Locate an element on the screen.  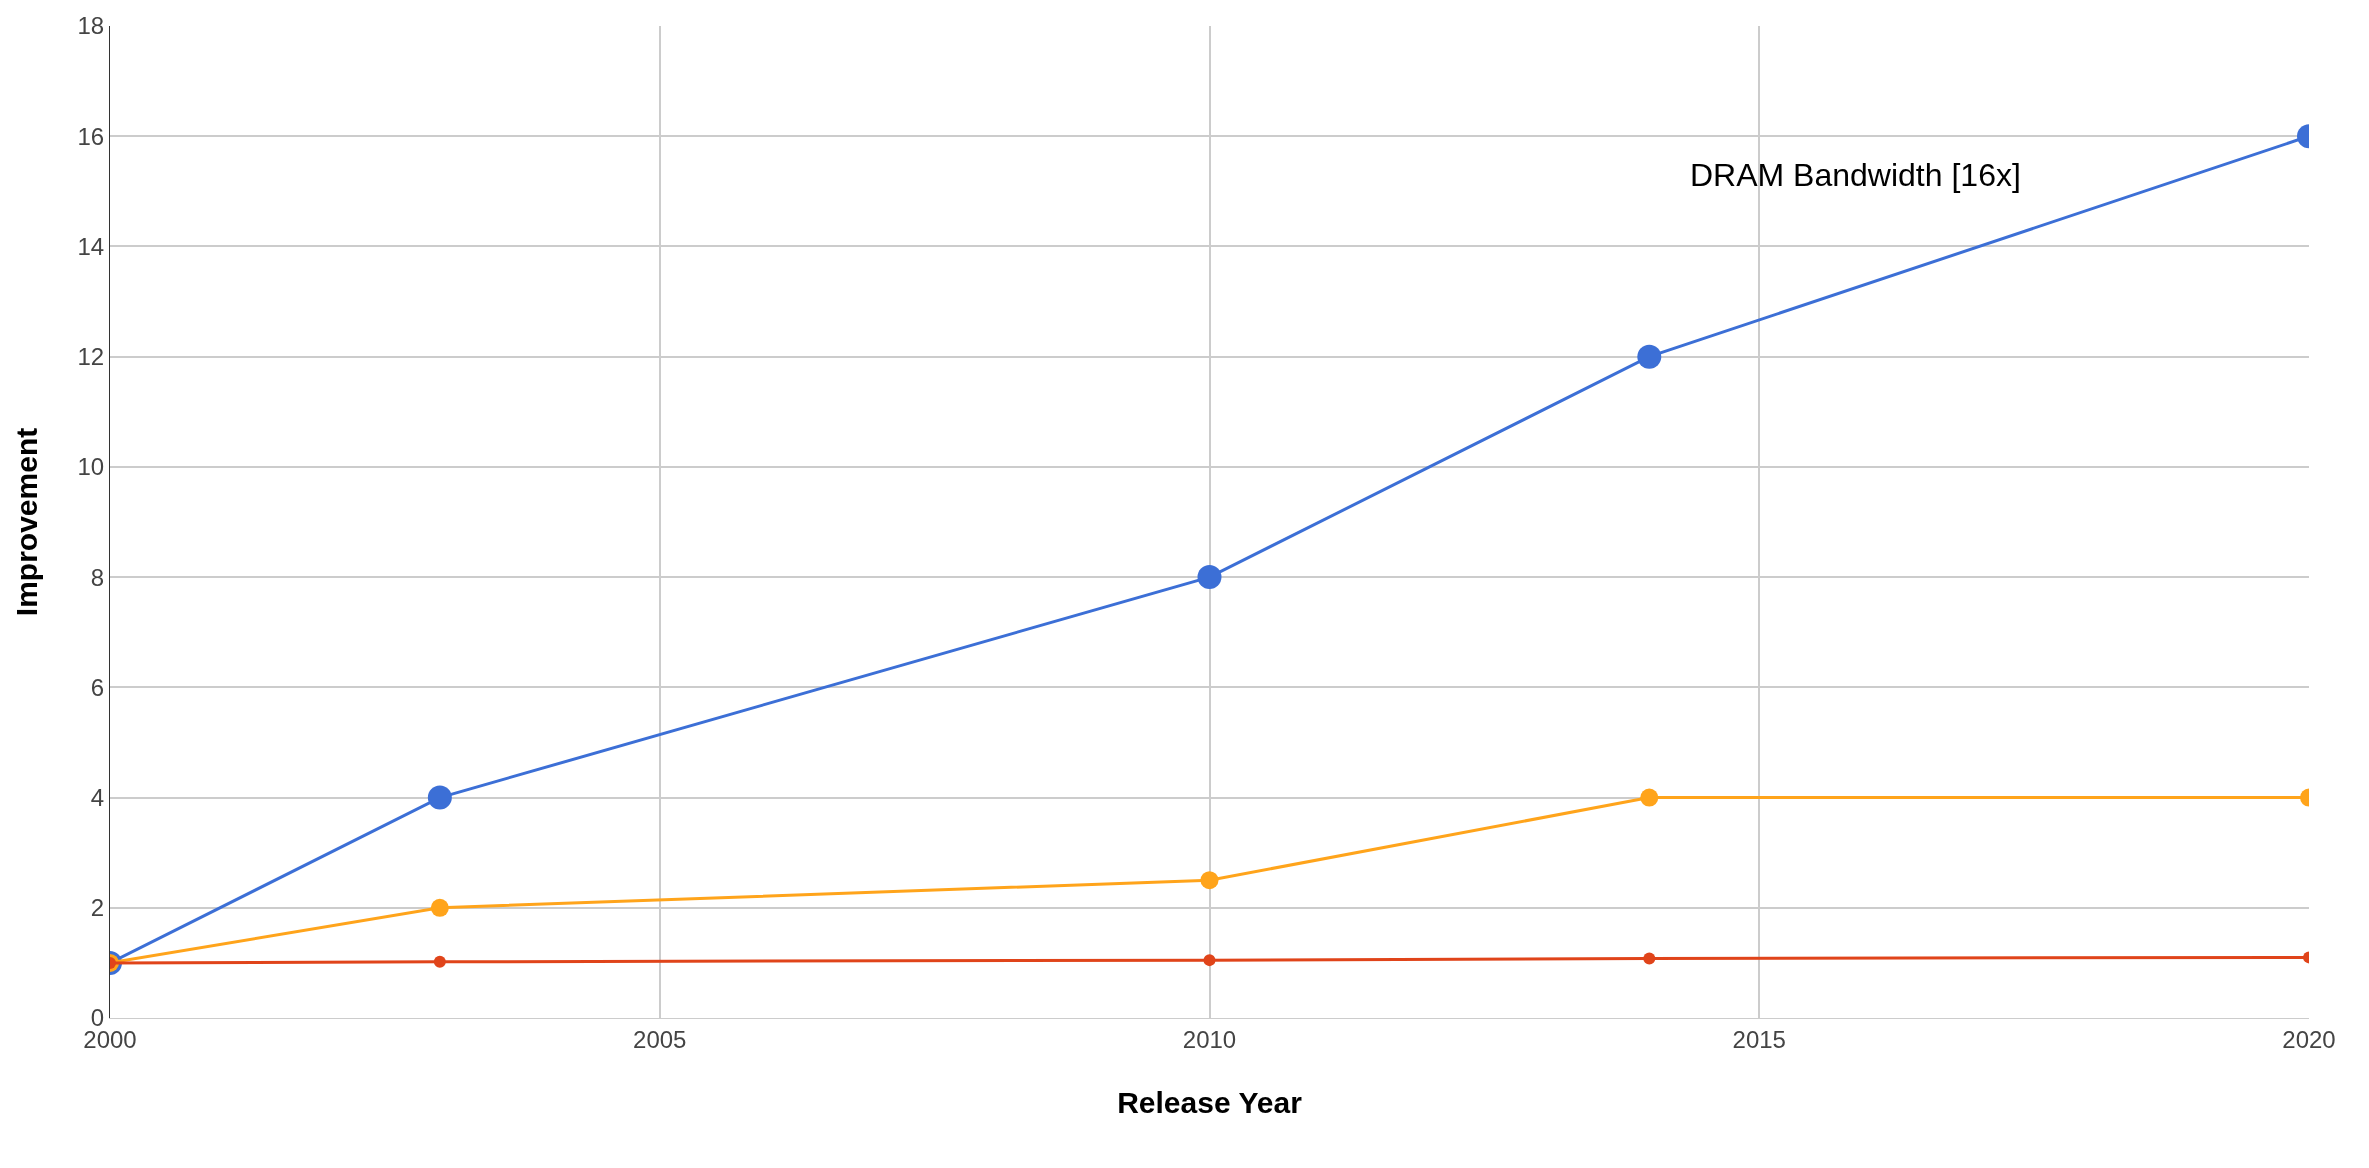
y-tick-label: 14 is located at coordinates (91, 246).